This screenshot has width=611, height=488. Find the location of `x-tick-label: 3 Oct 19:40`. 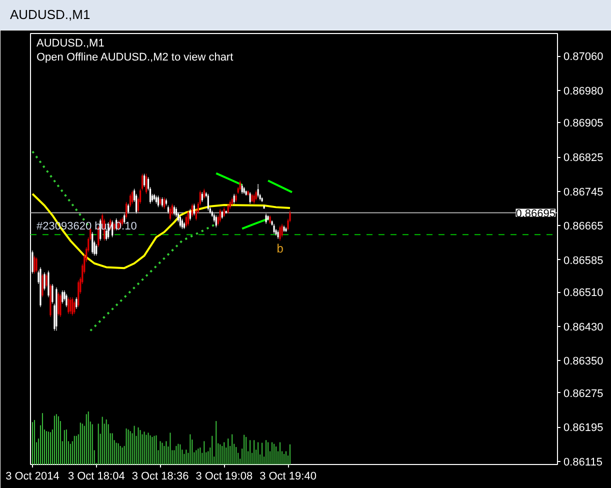

x-tick-label: 3 Oct 19:40 is located at coordinates (288, 476).